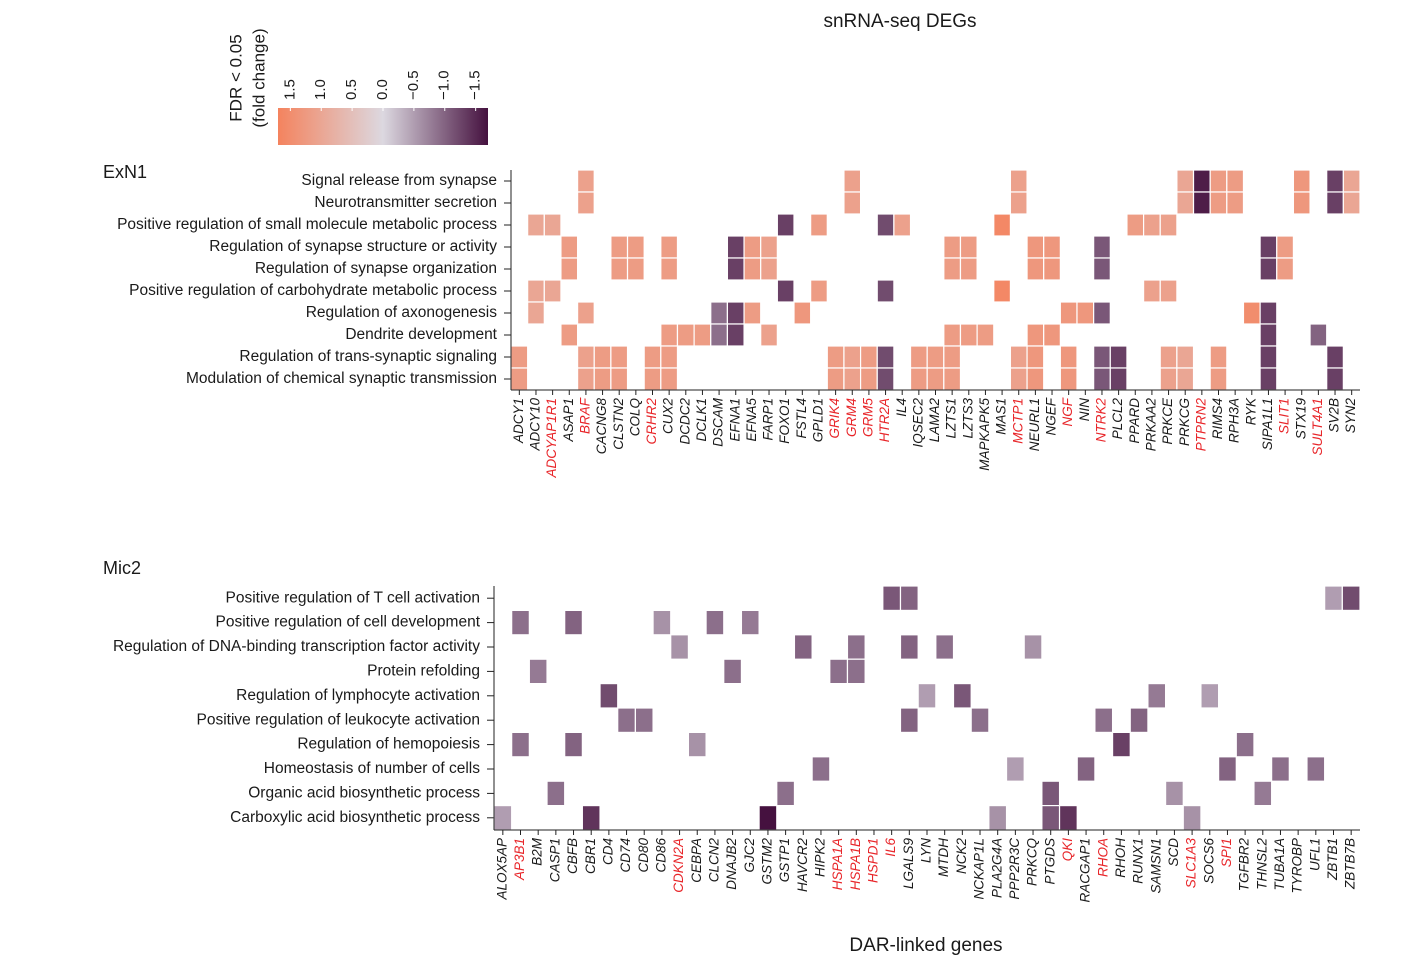  Describe the element at coordinates (734, 420) in the screenshot. I see `gene-label: EFNA1` at that location.